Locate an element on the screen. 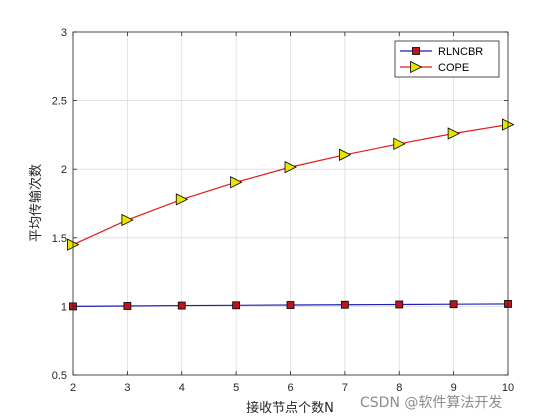  x-tick-label: 6 is located at coordinates (290, 388).